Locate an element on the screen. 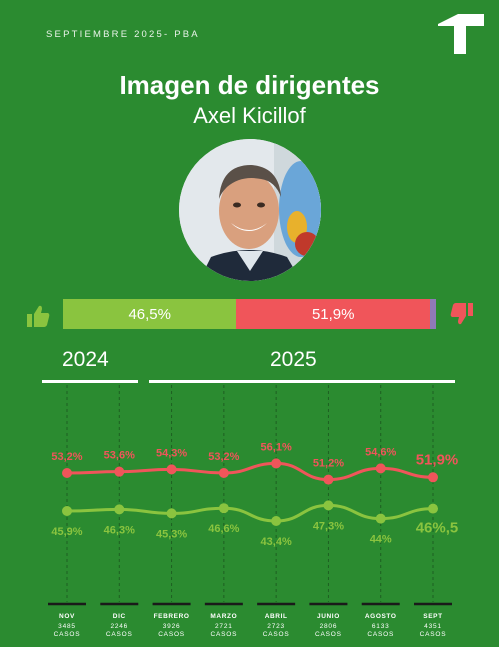 The width and height of the screenshot is (499, 647). approval-bar: 46,5% 51,9% is located at coordinates (249, 314).